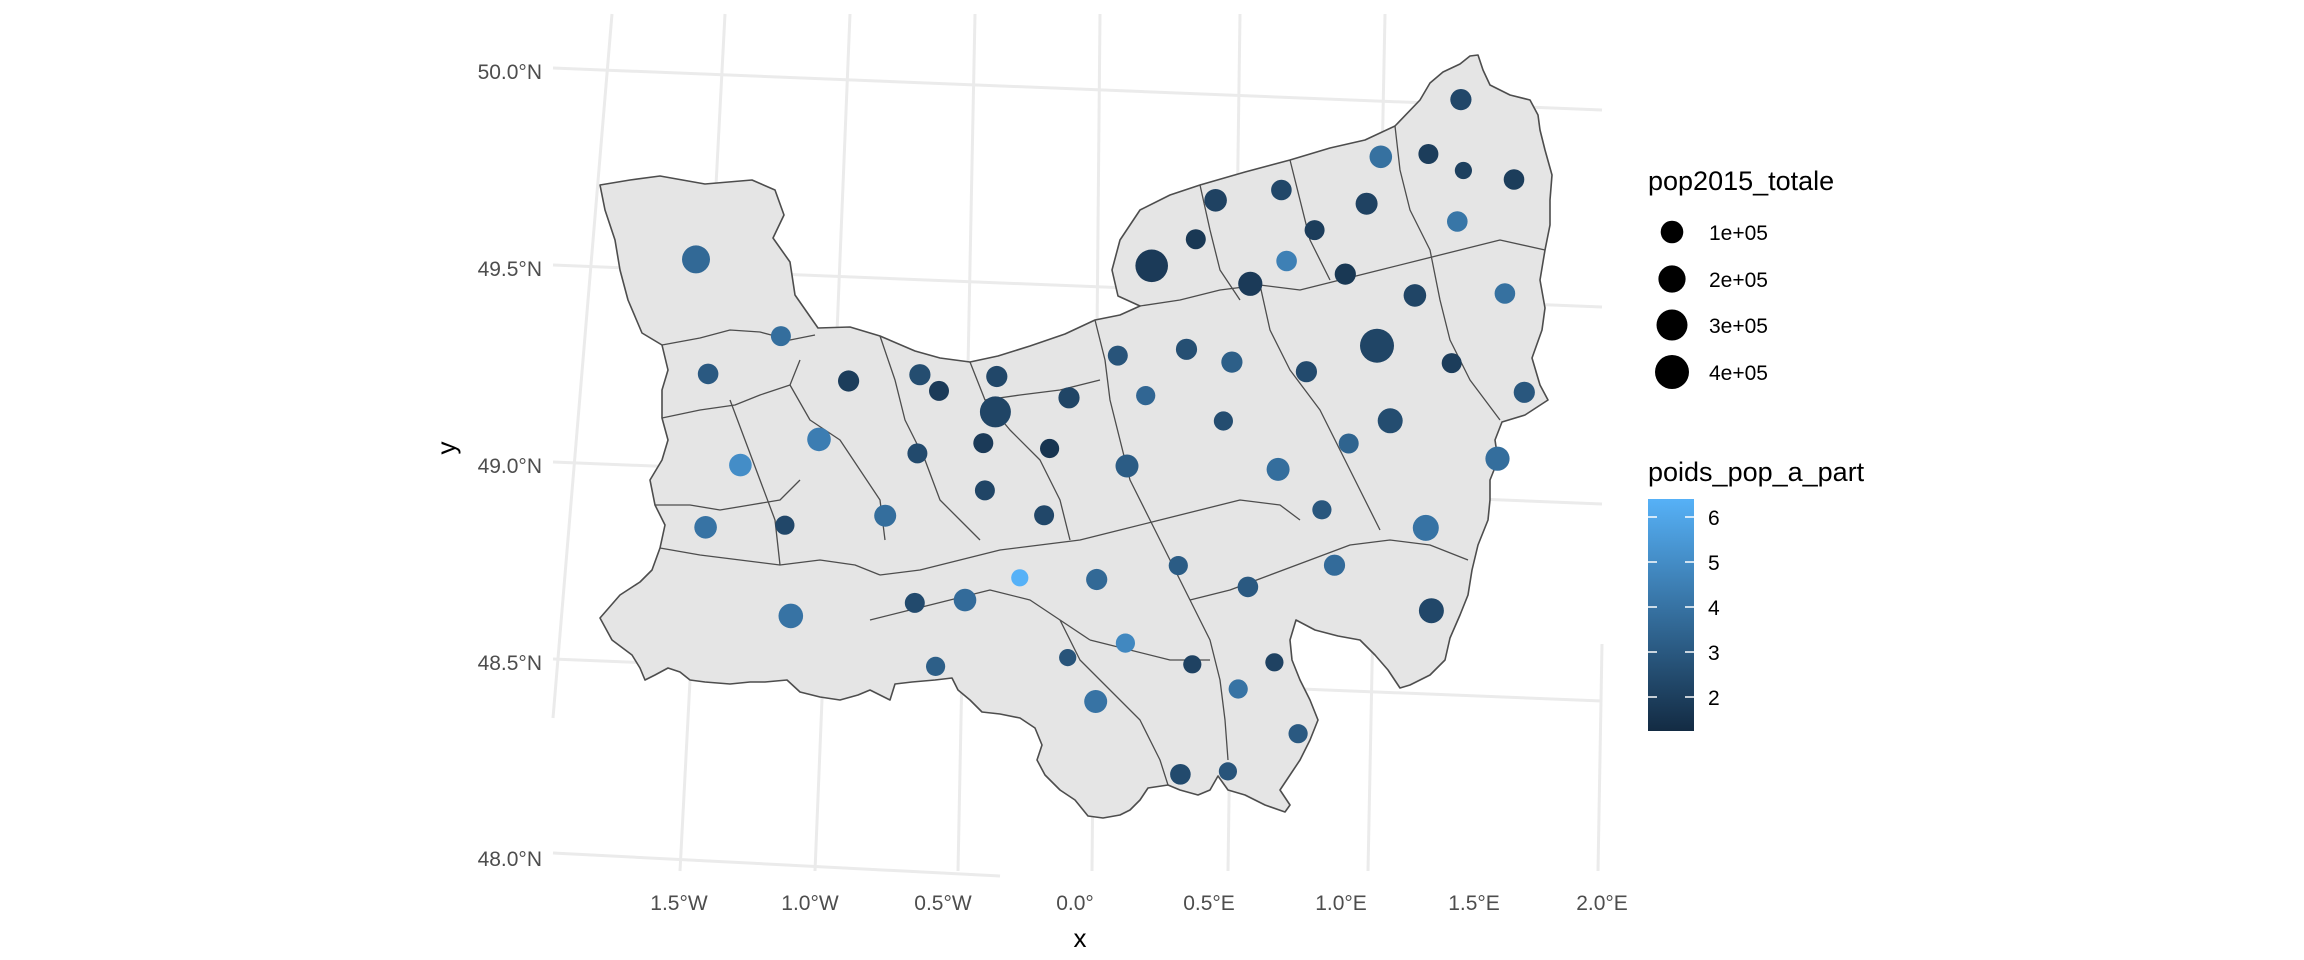  What do you see at coordinates (1738, 326) in the screenshot?
I see `size-legend-label: 3e+05` at bounding box center [1738, 326].